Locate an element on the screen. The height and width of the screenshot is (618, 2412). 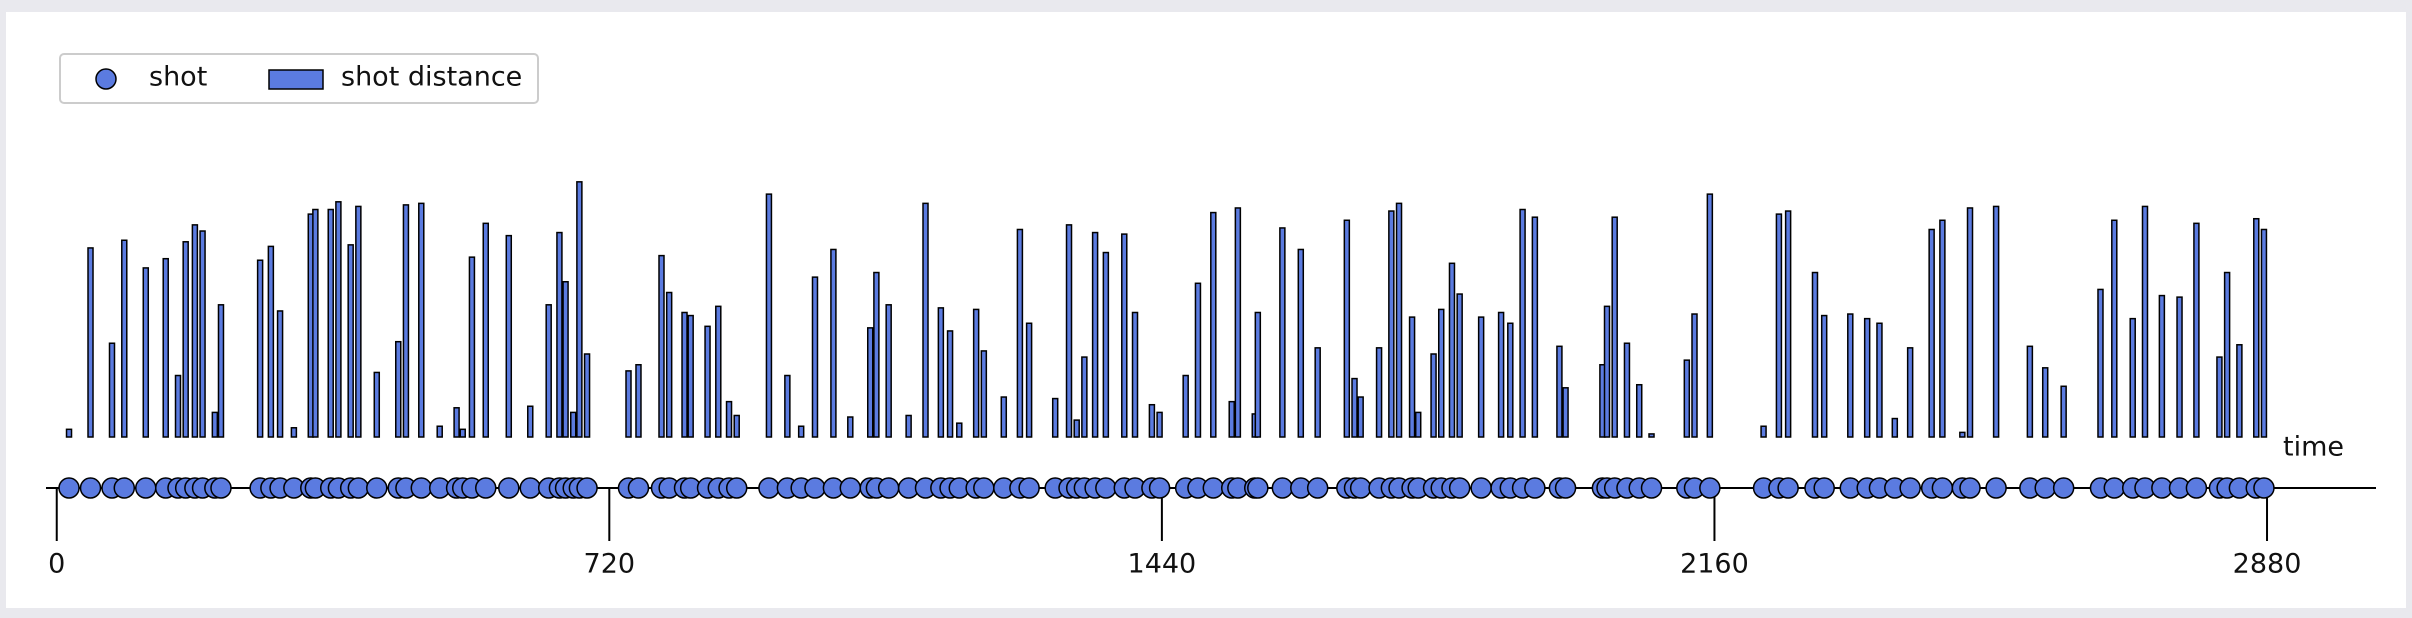
x-tick-label: 2880 is located at coordinates (2267, 564).